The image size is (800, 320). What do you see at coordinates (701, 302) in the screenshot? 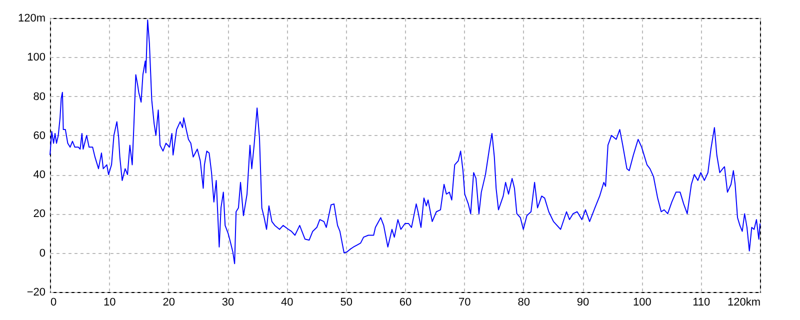
I see `x-tick-label: 110` at bounding box center [701, 302].